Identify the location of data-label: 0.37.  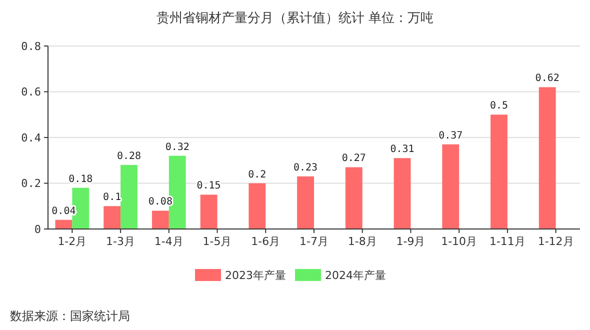
(450, 136).